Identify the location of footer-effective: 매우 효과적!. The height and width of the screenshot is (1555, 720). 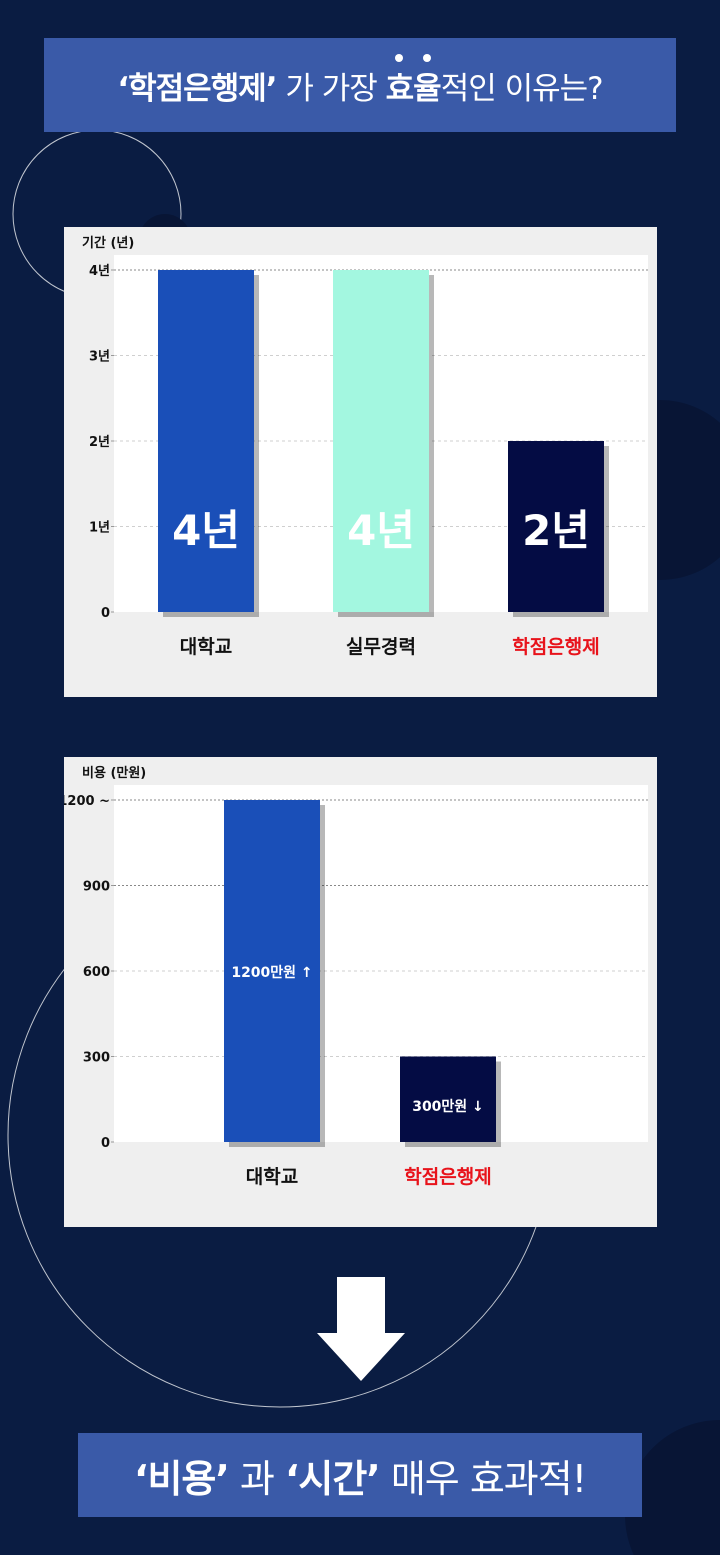
(483, 1478).